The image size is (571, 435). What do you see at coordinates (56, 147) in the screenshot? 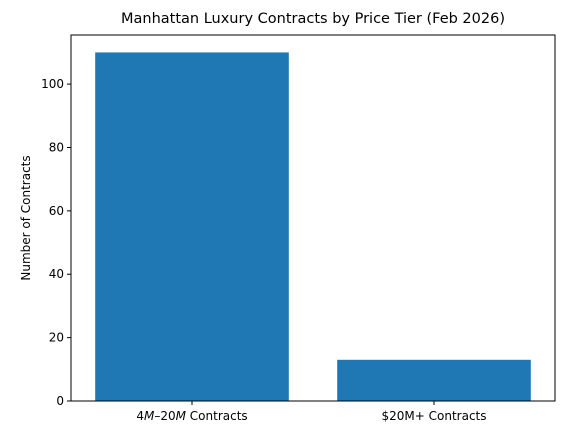
I see `y-tick-label-4: 80` at bounding box center [56, 147].